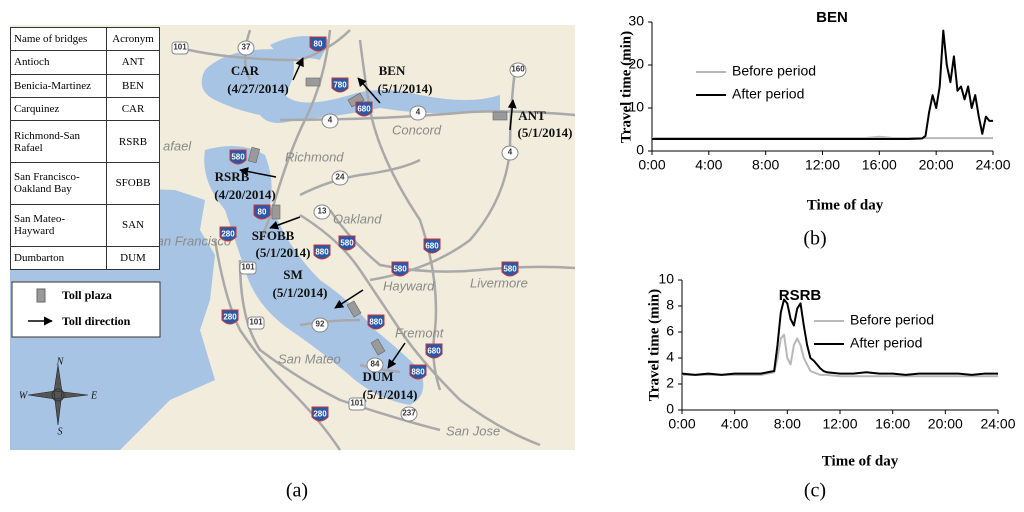 This screenshot has width=1024, height=512. I want to click on table-row: Benicia-Martinez BEN, so click(85, 85).